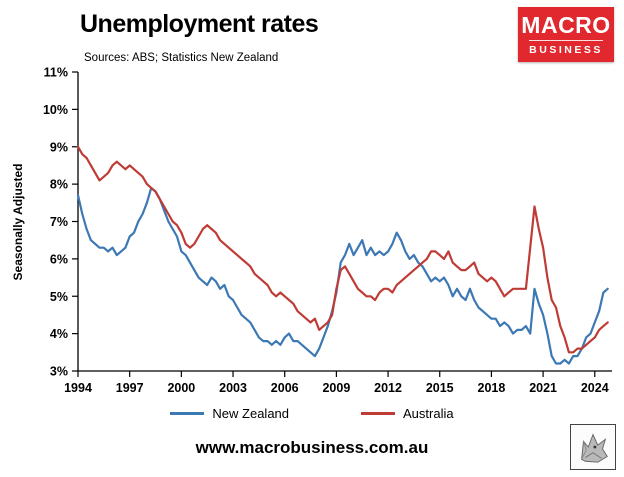 The width and height of the screenshot is (624, 477). I want to click on wolf-logo-icon, so click(594, 448).